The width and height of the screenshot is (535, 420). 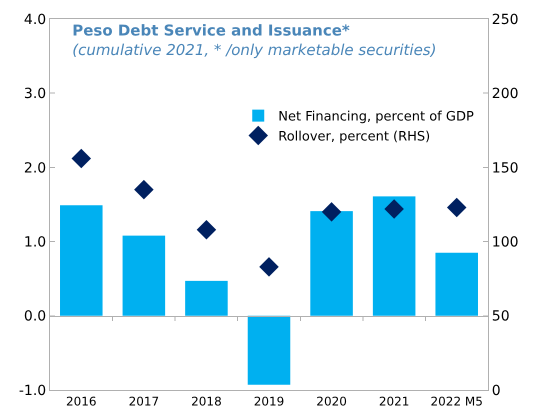 What do you see at coordinates (496, 390) in the screenshot?
I see `y2-tick-label: 0` at bounding box center [496, 390].